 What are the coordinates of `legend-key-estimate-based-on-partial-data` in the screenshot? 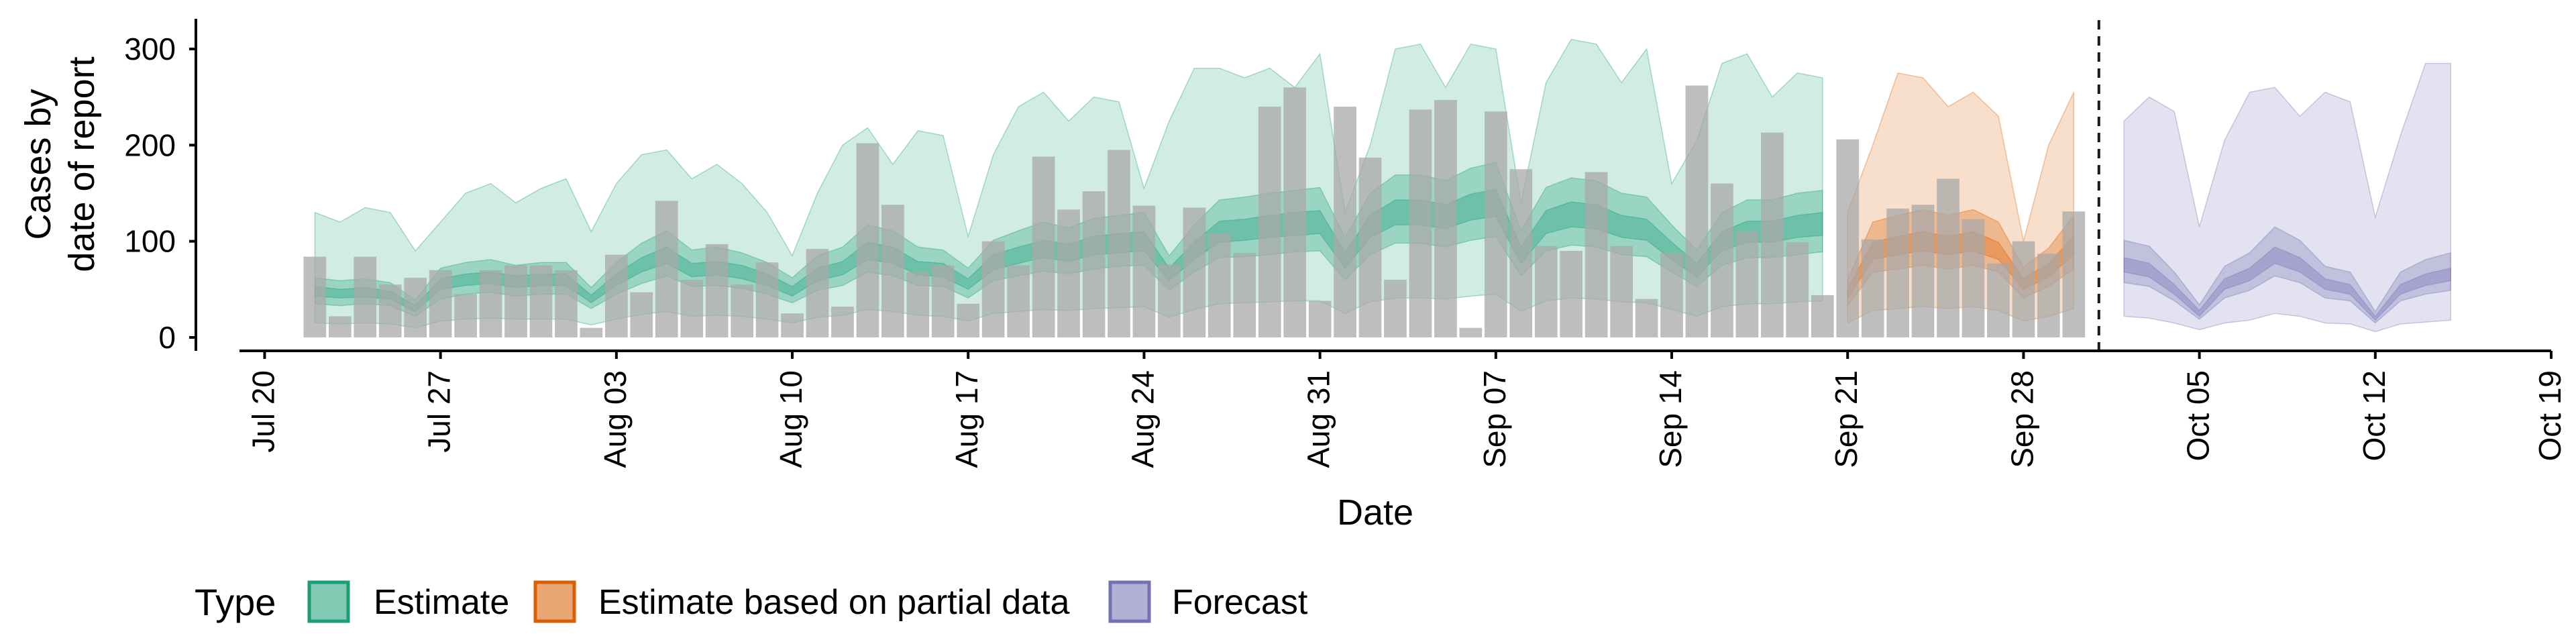 It's located at (554, 601).